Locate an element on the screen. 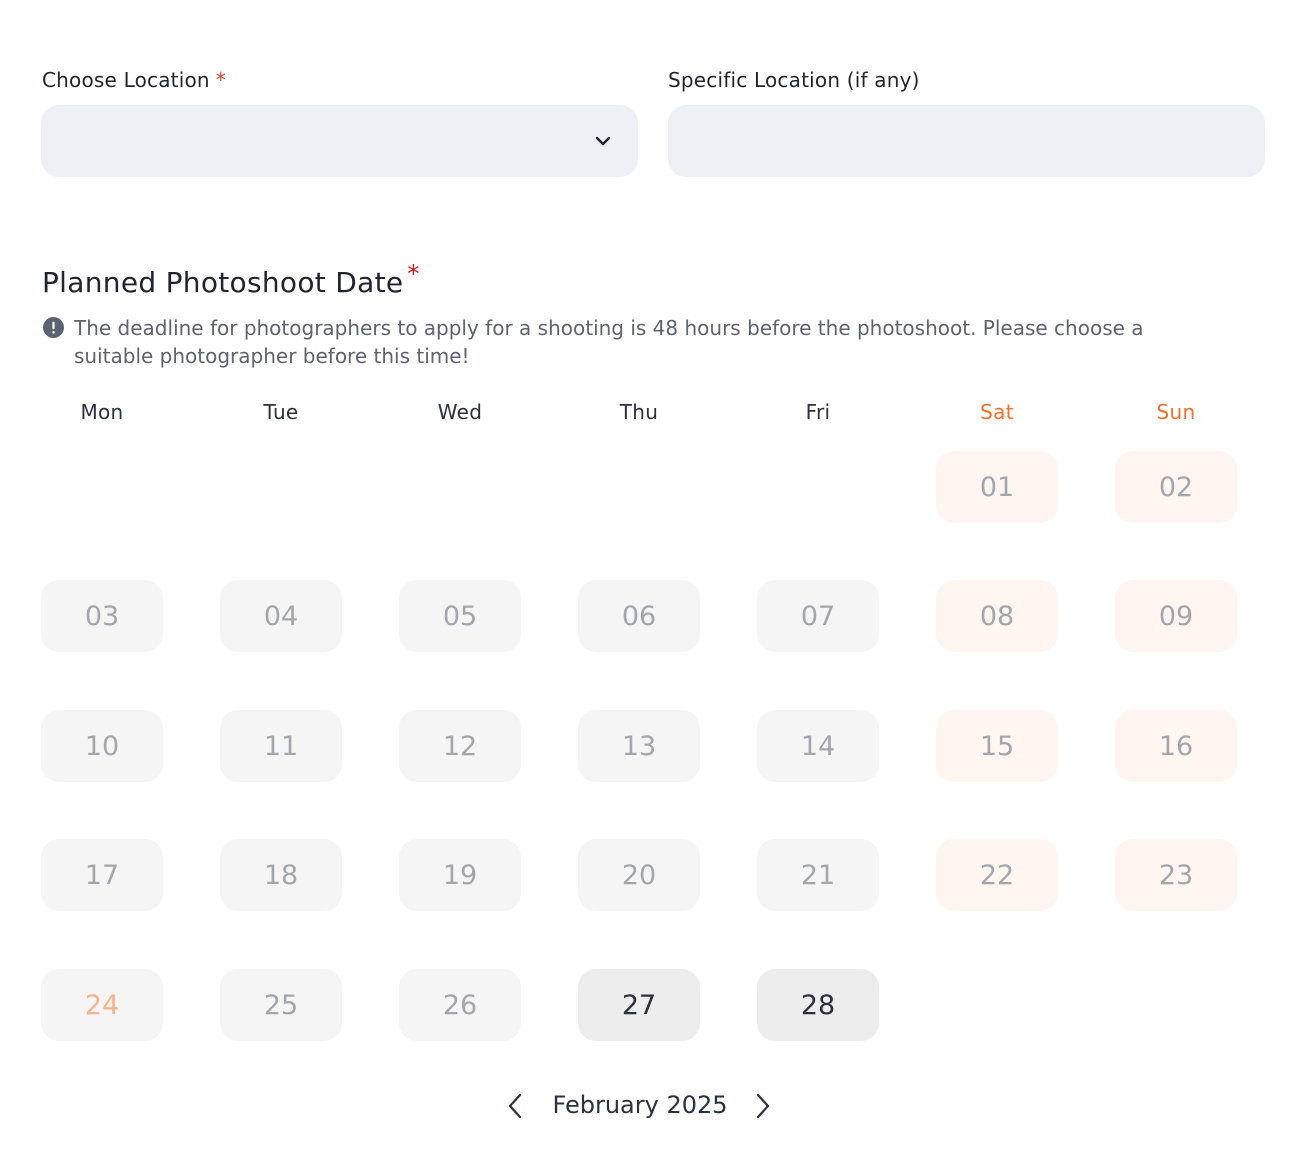 Image resolution: width=1302 pixels, height=1160 pixels. calendar-day-08: 08 is located at coordinates (997, 616).